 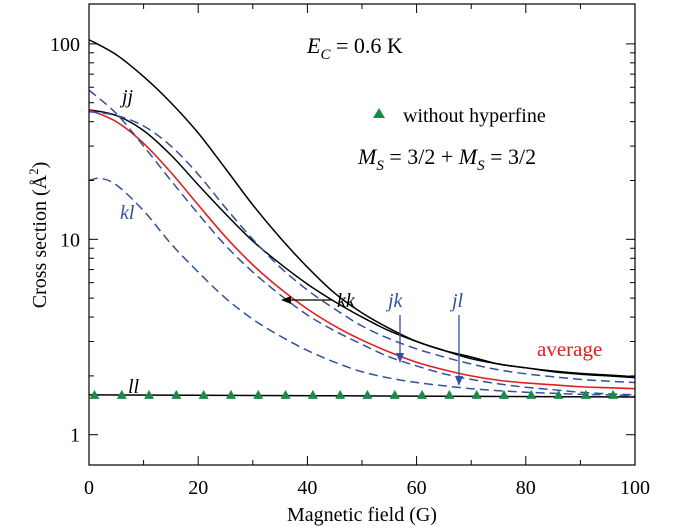 What do you see at coordinates (526, 488) in the screenshot?
I see `x-tick-label: 80` at bounding box center [526, 488].